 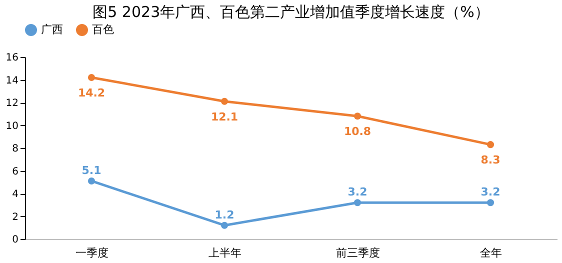 I want to click on y-tick-label: 10, so click(x=12, y=126).